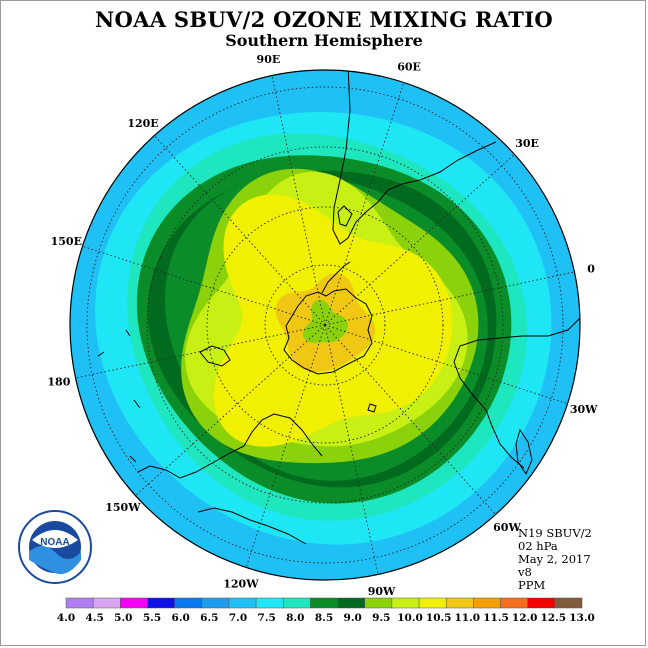  Describe the element at coordinates (409, 66) in the screenshot. I see `longitude-label-2: 60E` at that location.